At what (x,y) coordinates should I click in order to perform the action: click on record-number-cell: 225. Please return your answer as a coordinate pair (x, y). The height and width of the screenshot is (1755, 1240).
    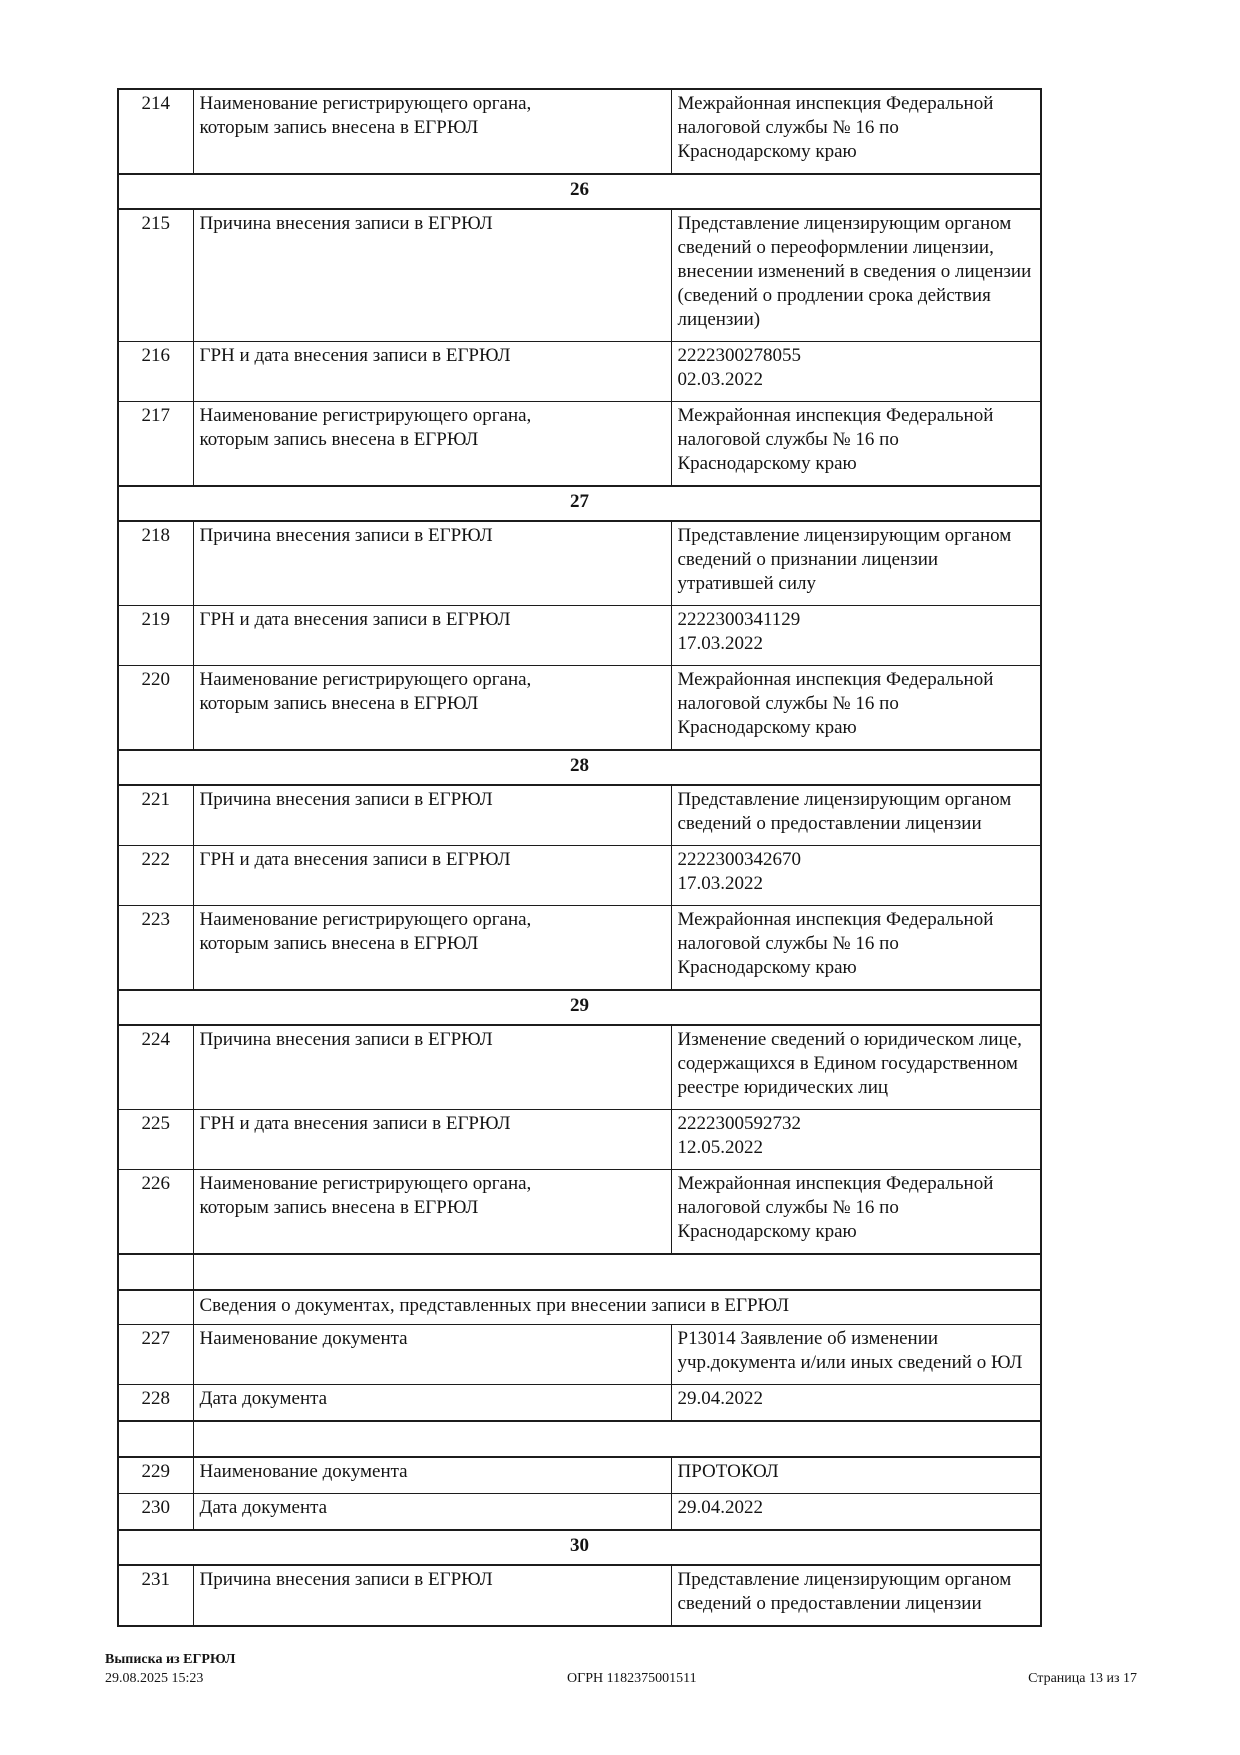
    Looking at the image, I should click on (155, 1139).